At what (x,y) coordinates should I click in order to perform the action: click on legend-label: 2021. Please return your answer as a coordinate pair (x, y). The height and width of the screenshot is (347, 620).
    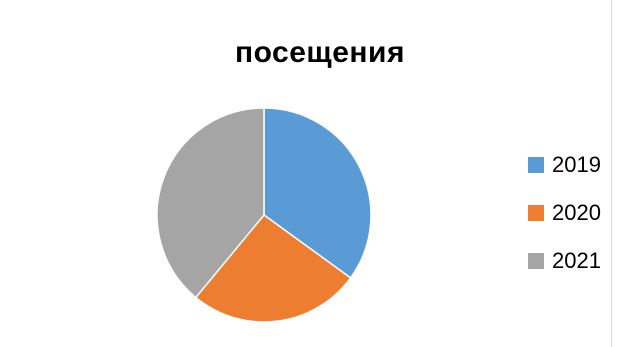
    Looking at the image, I should click on (576, 260).